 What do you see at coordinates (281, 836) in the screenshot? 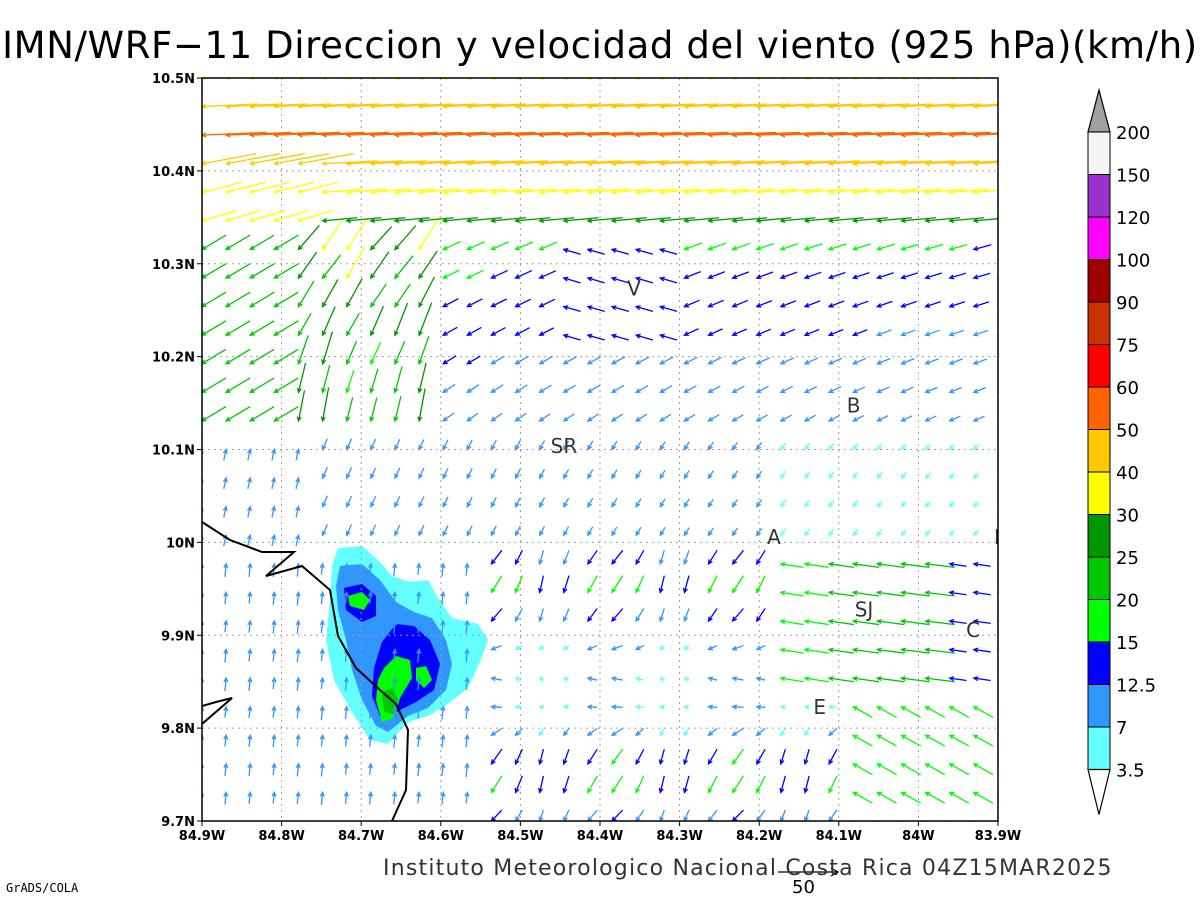
I see `x-tick-label: 84.8W` at bounding box center [281, 836].